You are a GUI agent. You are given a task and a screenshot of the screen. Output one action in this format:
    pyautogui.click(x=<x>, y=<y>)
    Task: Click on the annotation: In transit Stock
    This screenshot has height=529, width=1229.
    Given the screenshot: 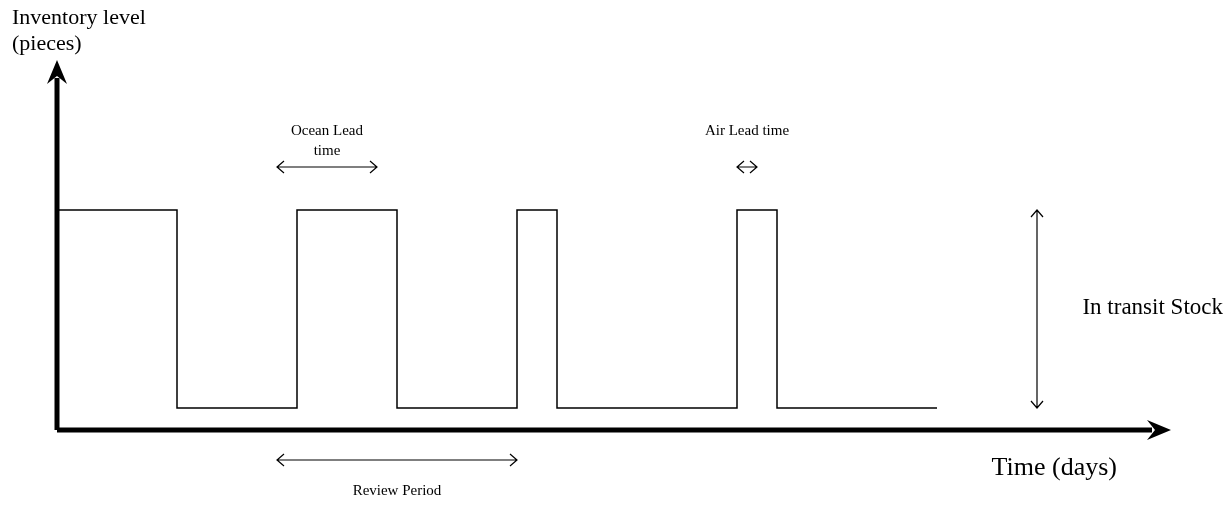 What is the action you would take?
    pyautogui.click(x=1152, y=307)
    